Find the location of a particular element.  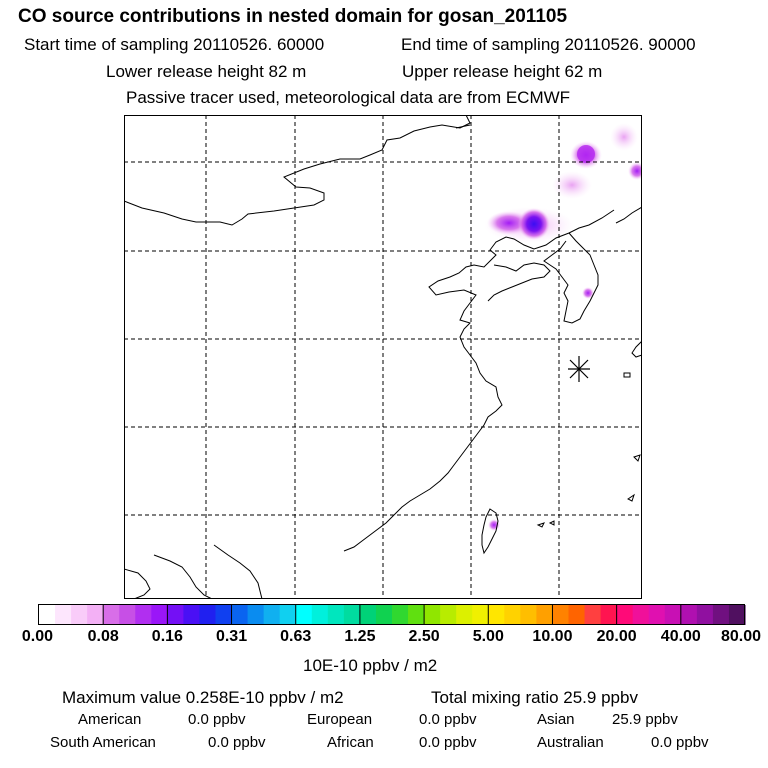

colorbar is located at coordinates (392, 614).